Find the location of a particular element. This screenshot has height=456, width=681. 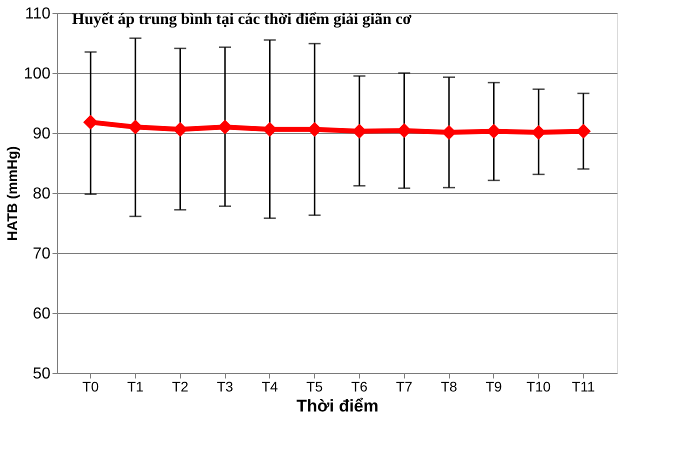

y-tick-label: 100 is located at coordinates (37, 74).